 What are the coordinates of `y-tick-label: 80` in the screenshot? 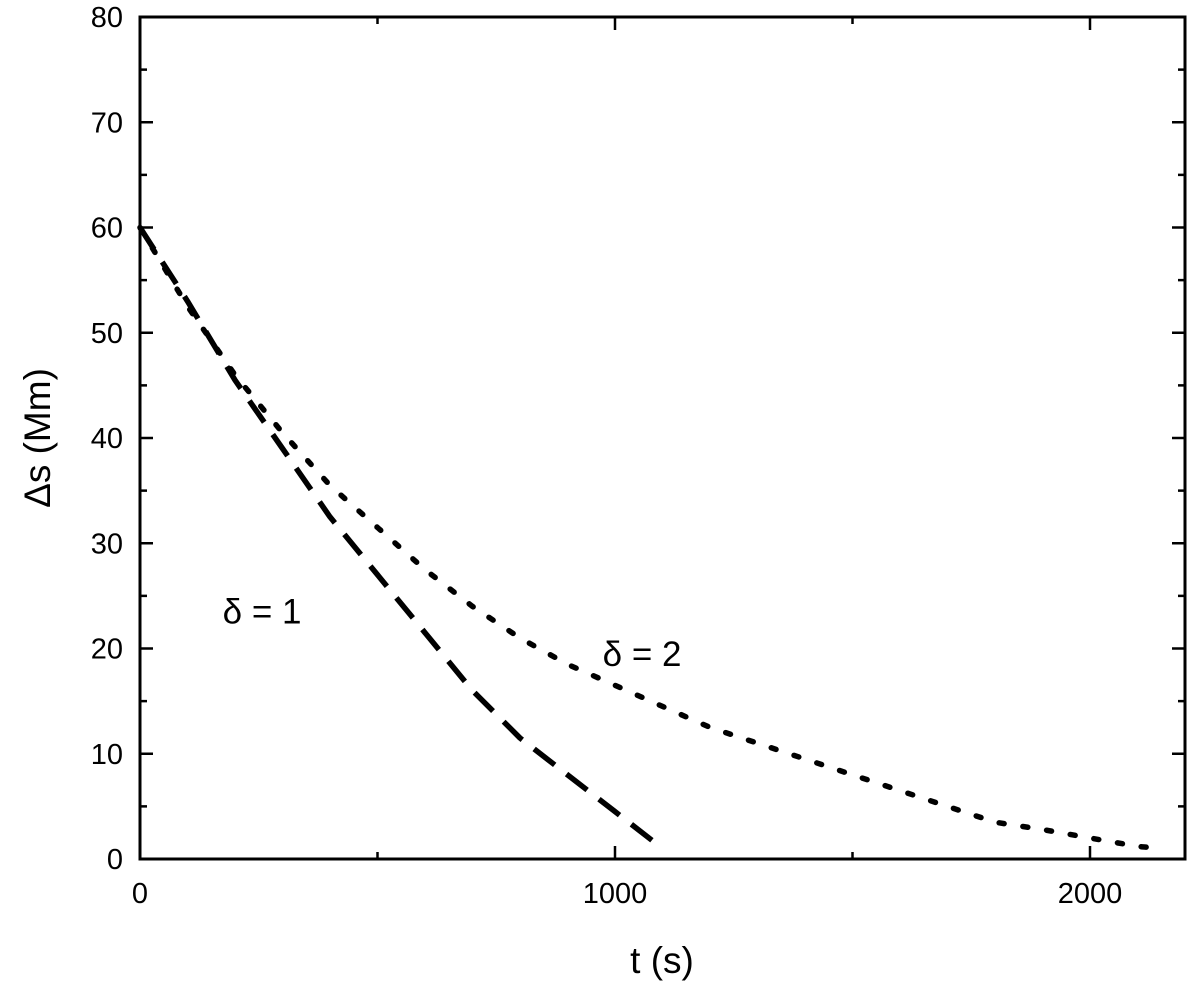 It's located at (107, 18).